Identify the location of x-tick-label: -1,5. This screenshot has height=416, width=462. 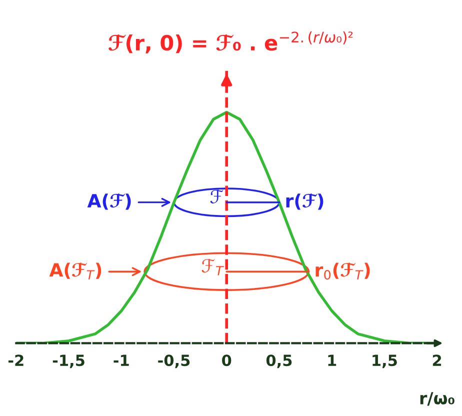
(68, 361).